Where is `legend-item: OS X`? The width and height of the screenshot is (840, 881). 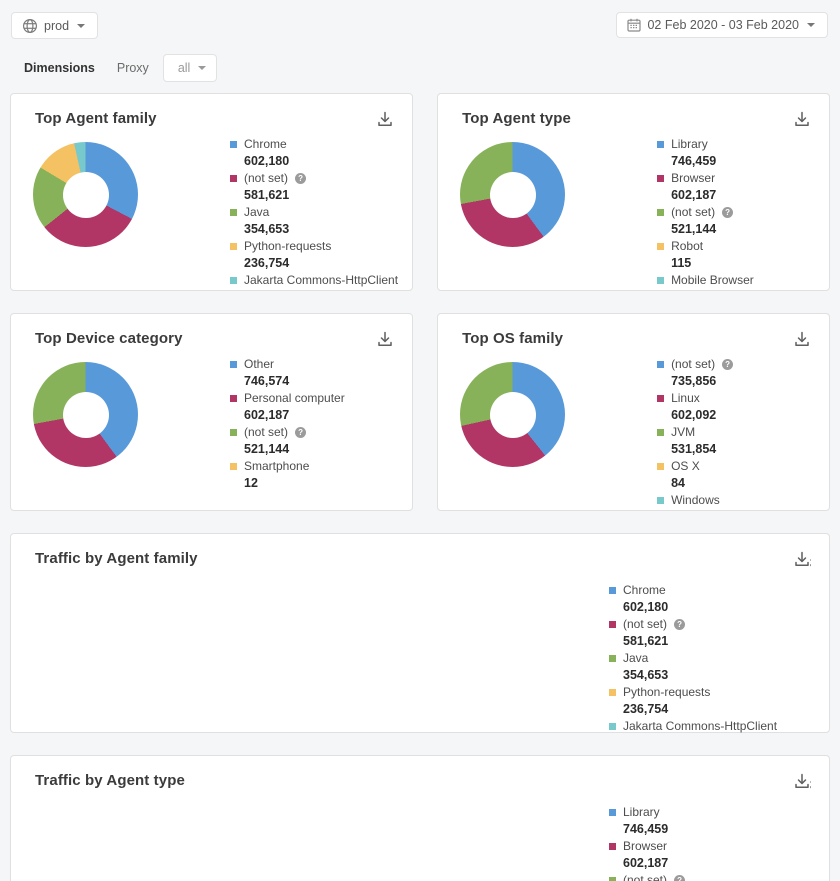
legend-item: OS X is located at coordinates (695, 466).